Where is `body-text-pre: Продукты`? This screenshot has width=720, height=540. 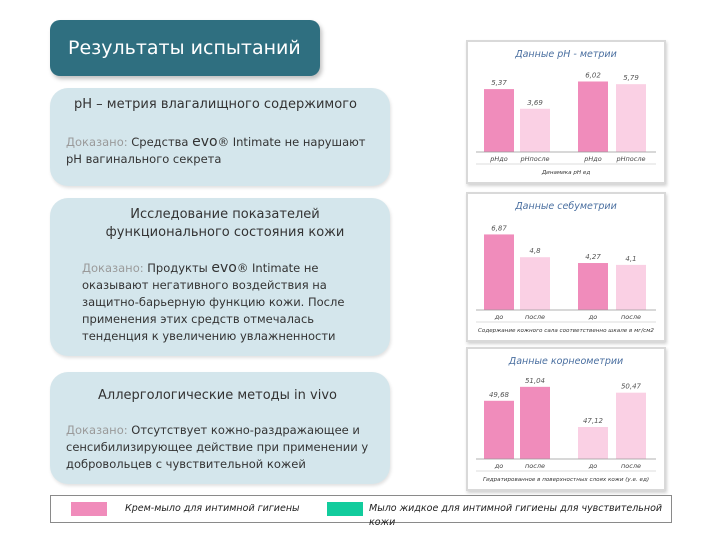
body-text-pre: Продукты is located at coordinates (177, 268).